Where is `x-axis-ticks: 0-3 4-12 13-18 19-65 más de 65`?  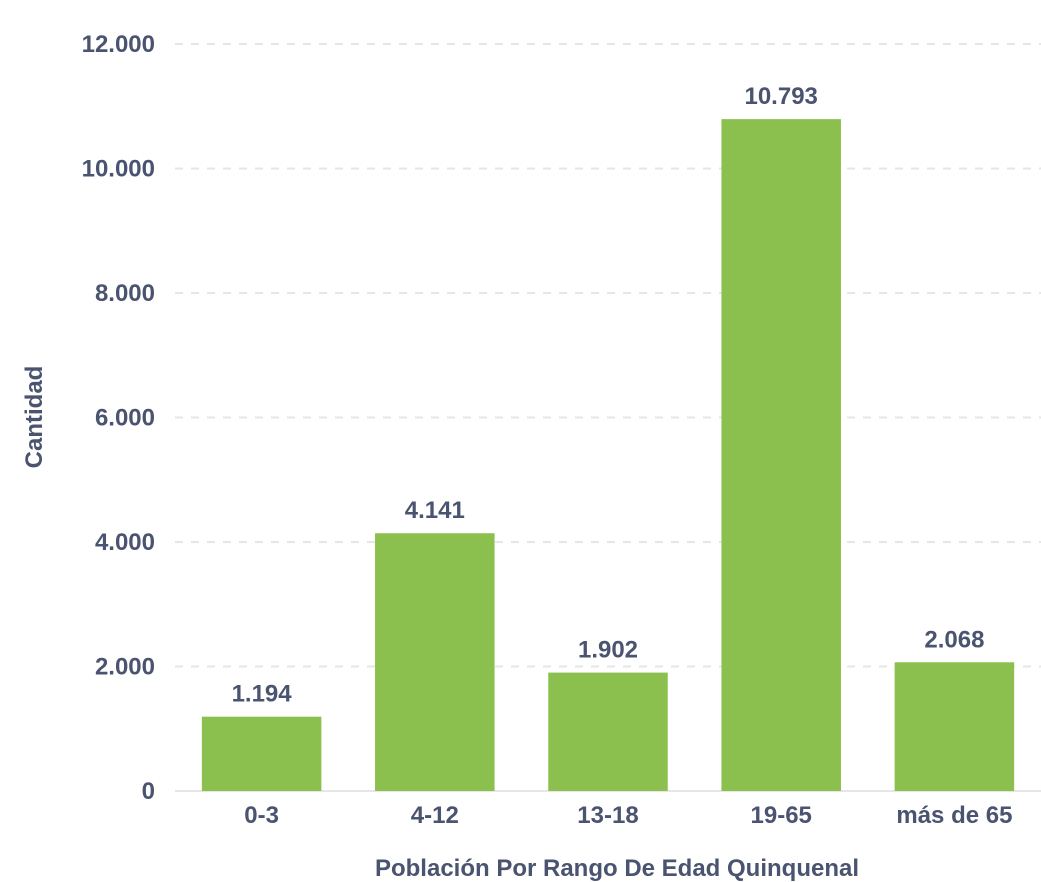
x-axis-ticks: 0-3 4-12 13-18 19-65 más de 65 is located at coordinates (628, 815).